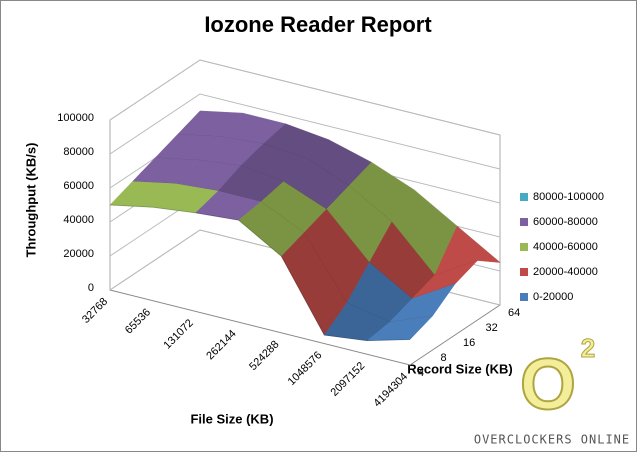 The width and height of the screenshot is (637, 452). What do you see at coordinates (78, 220) in the screenshot?
I see `z-tick-label: 40000` at bounding box center [78, 220].